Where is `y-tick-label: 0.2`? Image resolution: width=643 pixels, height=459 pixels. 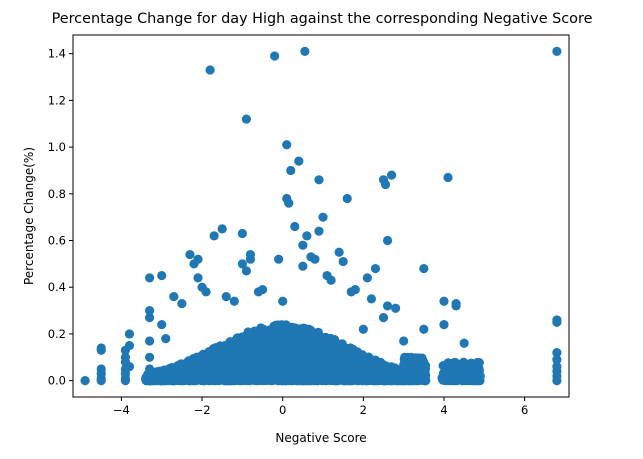 y-tick-label: 0.2 is located at coordinates (57, 334).